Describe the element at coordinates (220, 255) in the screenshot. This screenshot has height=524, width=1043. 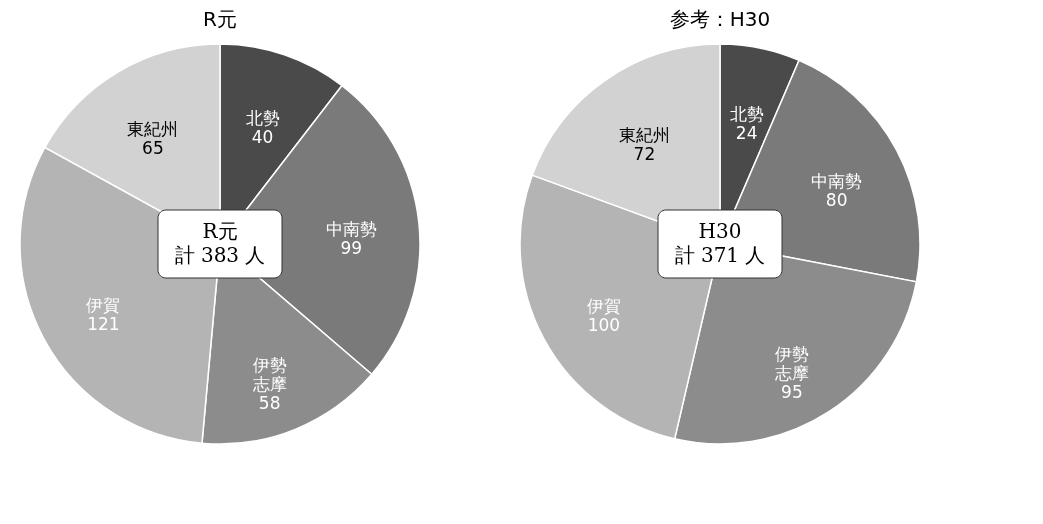
I see `text: 計 383 人` at that location.